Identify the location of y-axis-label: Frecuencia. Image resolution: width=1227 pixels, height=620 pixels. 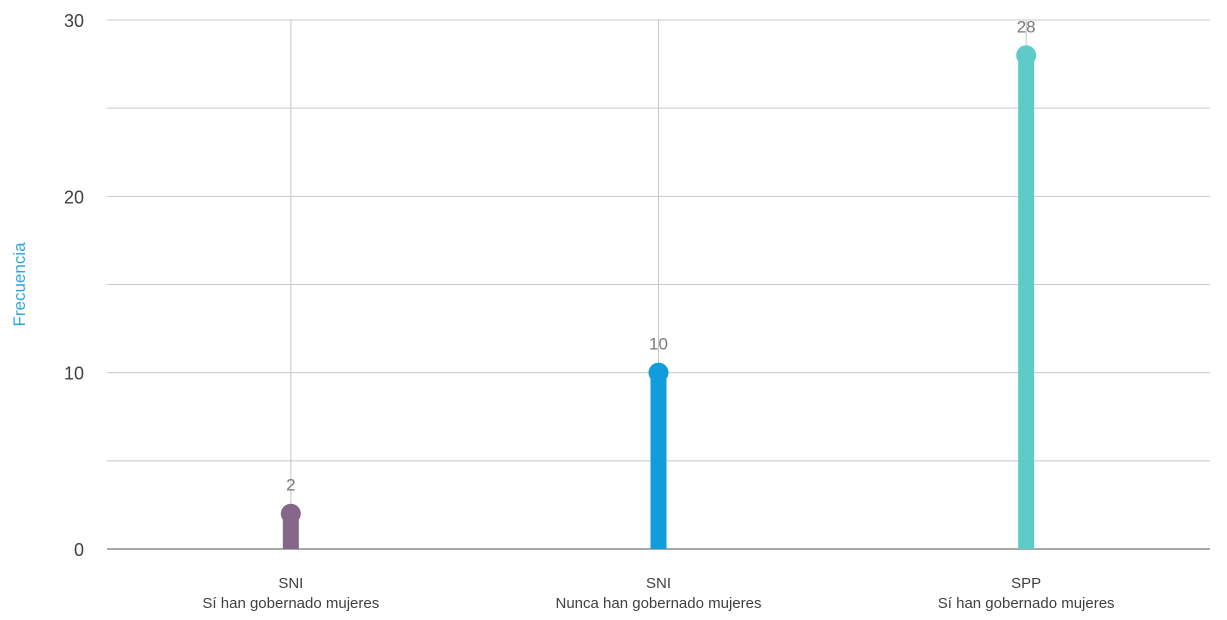
(19, 284).